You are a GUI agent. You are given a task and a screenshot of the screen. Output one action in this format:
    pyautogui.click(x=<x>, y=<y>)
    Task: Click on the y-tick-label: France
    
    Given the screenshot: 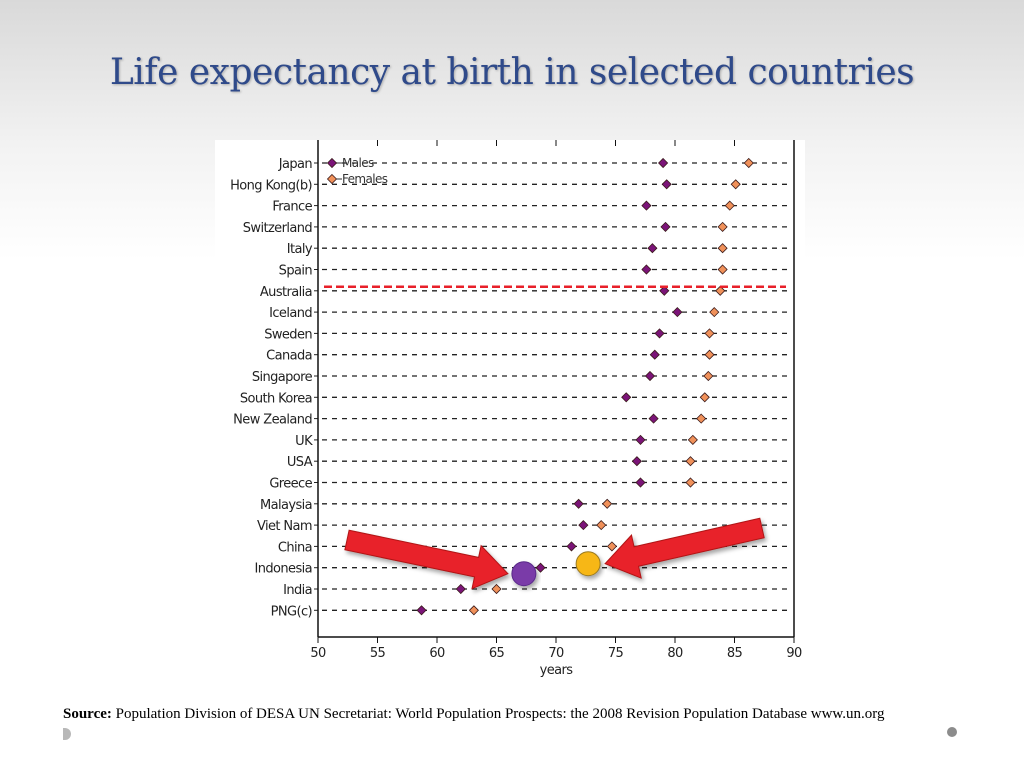 What is the action you would take?
    pyautogui.click(x=292, y=207)
    